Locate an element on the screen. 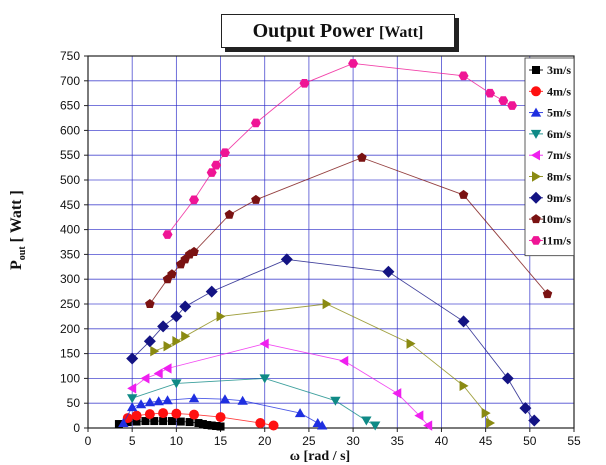 This screenshot has height=465, width=606. y-tick-label-2: 100 is located at coordinates (70, 378).